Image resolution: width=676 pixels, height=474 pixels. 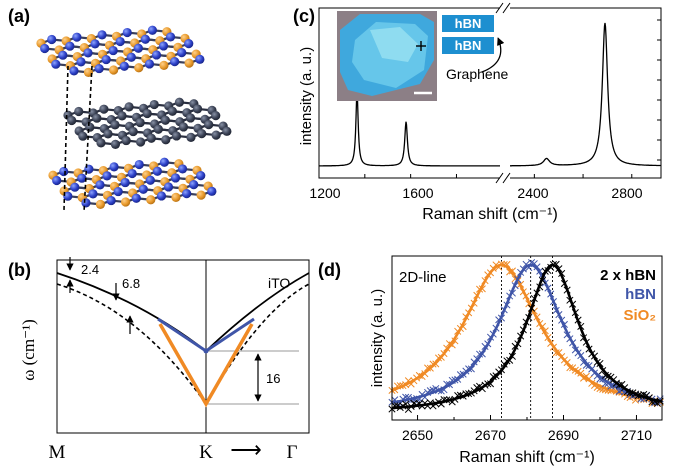 I want to click on series-0-fit, so click(x=527, y=333).